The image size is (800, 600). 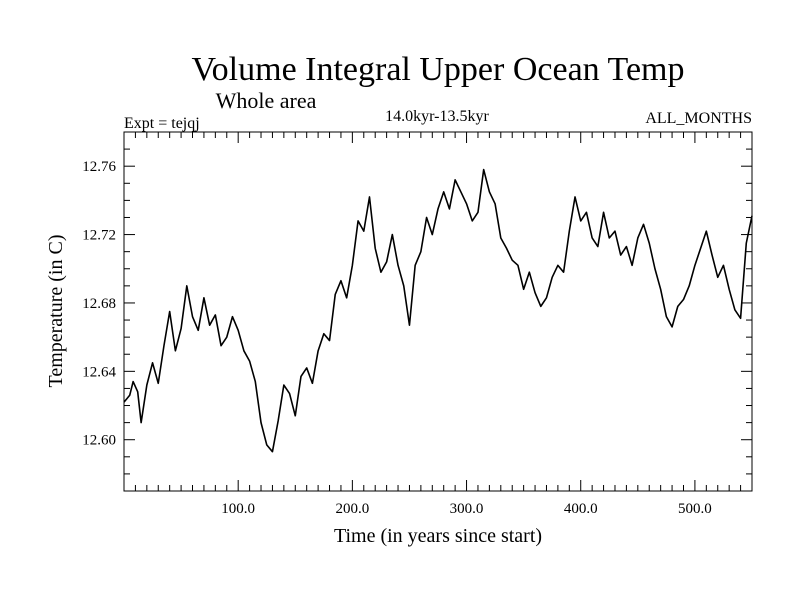 I want to click on y-tick-labels: 12.60 12.64 12.68 12.72 12.76, so click(x=99, y=304).